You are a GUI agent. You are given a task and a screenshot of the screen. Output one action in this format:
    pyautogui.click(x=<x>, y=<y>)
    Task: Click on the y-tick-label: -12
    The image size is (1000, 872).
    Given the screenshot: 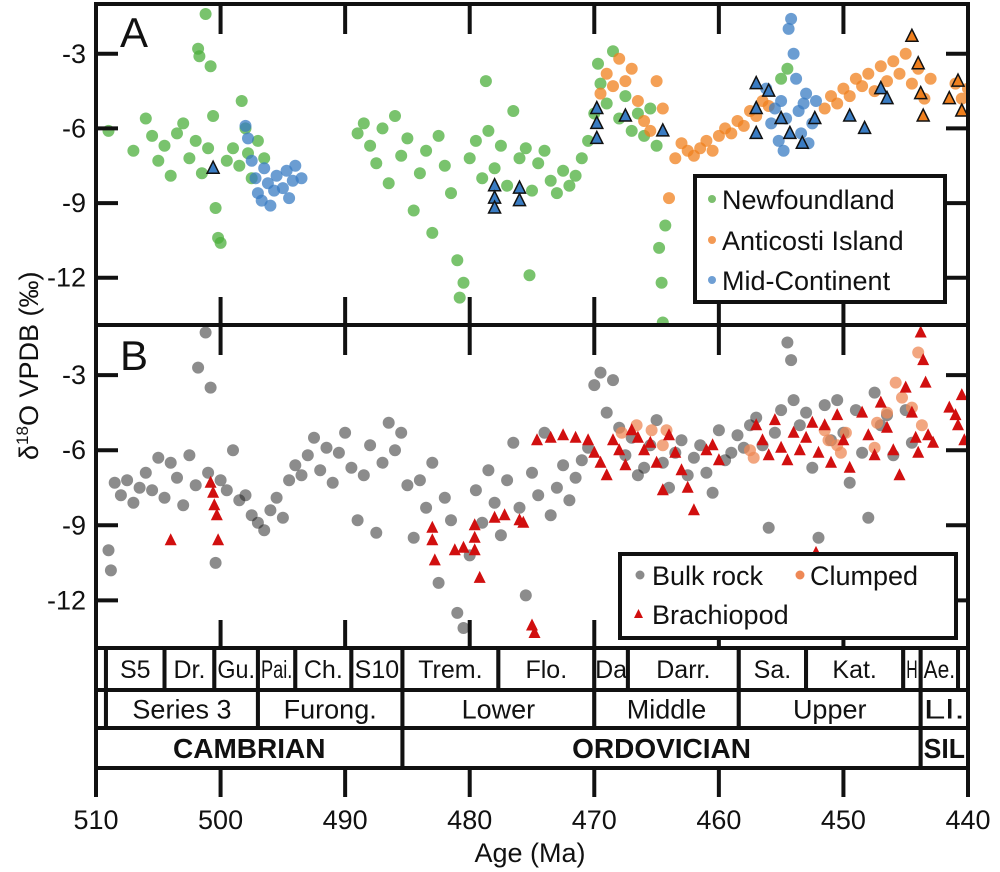 What is the action you would take?
    pyautogui.click(x=66, y=278)
    